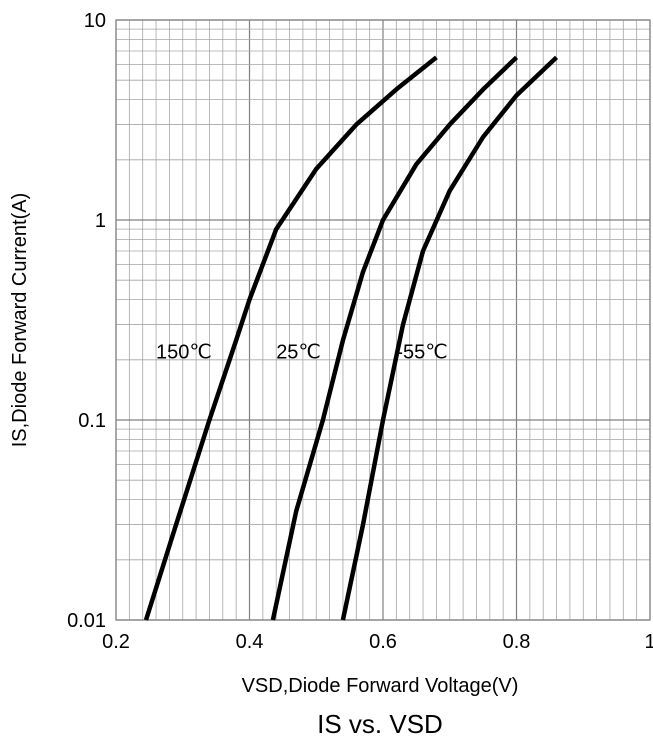 The width and height of the screenshot is (653, 743). I want to click on chart-title: IS vs. VSD, so click(380, 724).